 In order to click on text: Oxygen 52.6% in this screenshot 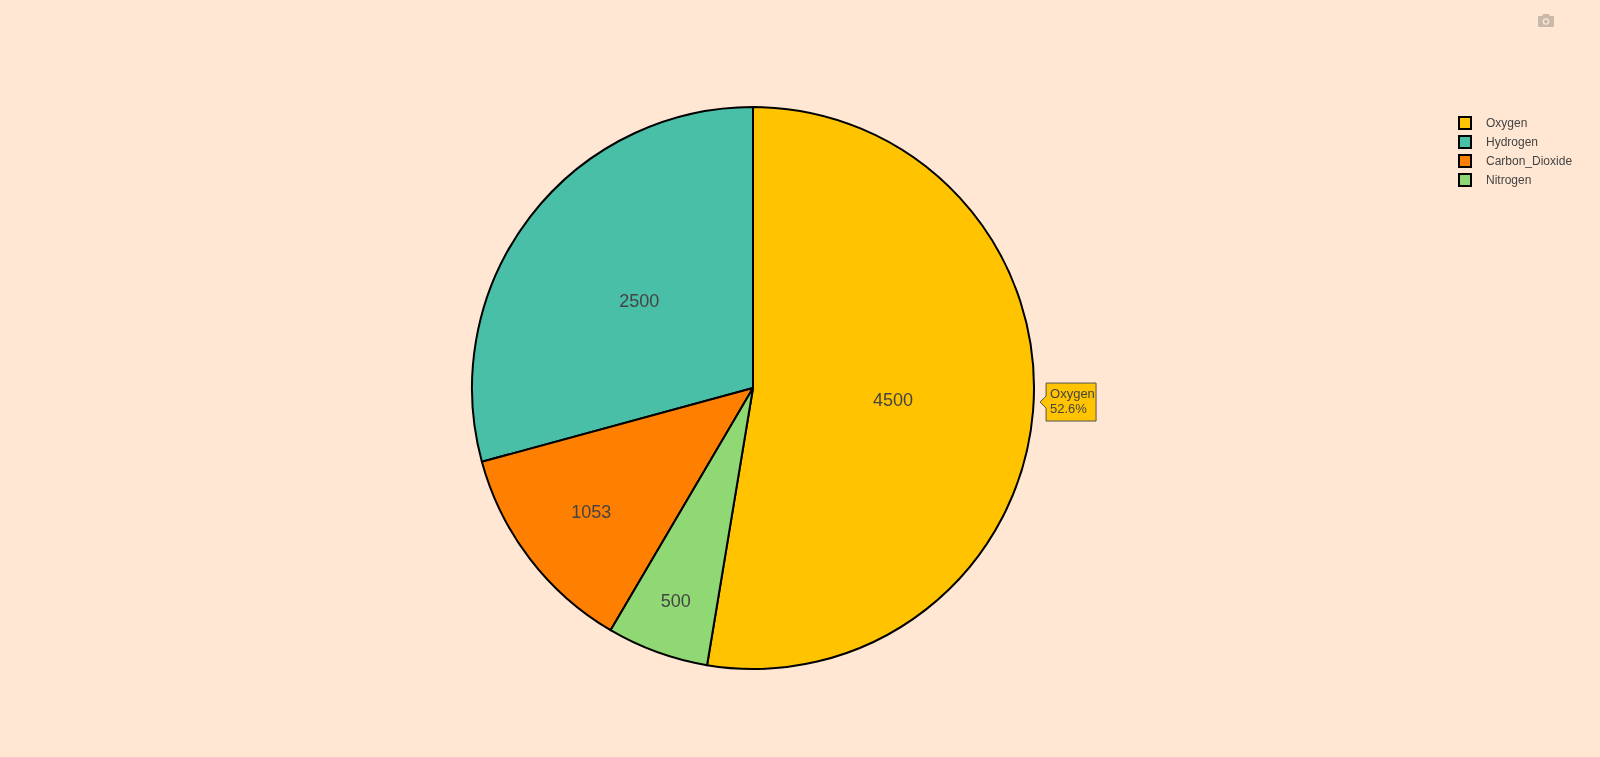, I will do `click(1072, 401)`.